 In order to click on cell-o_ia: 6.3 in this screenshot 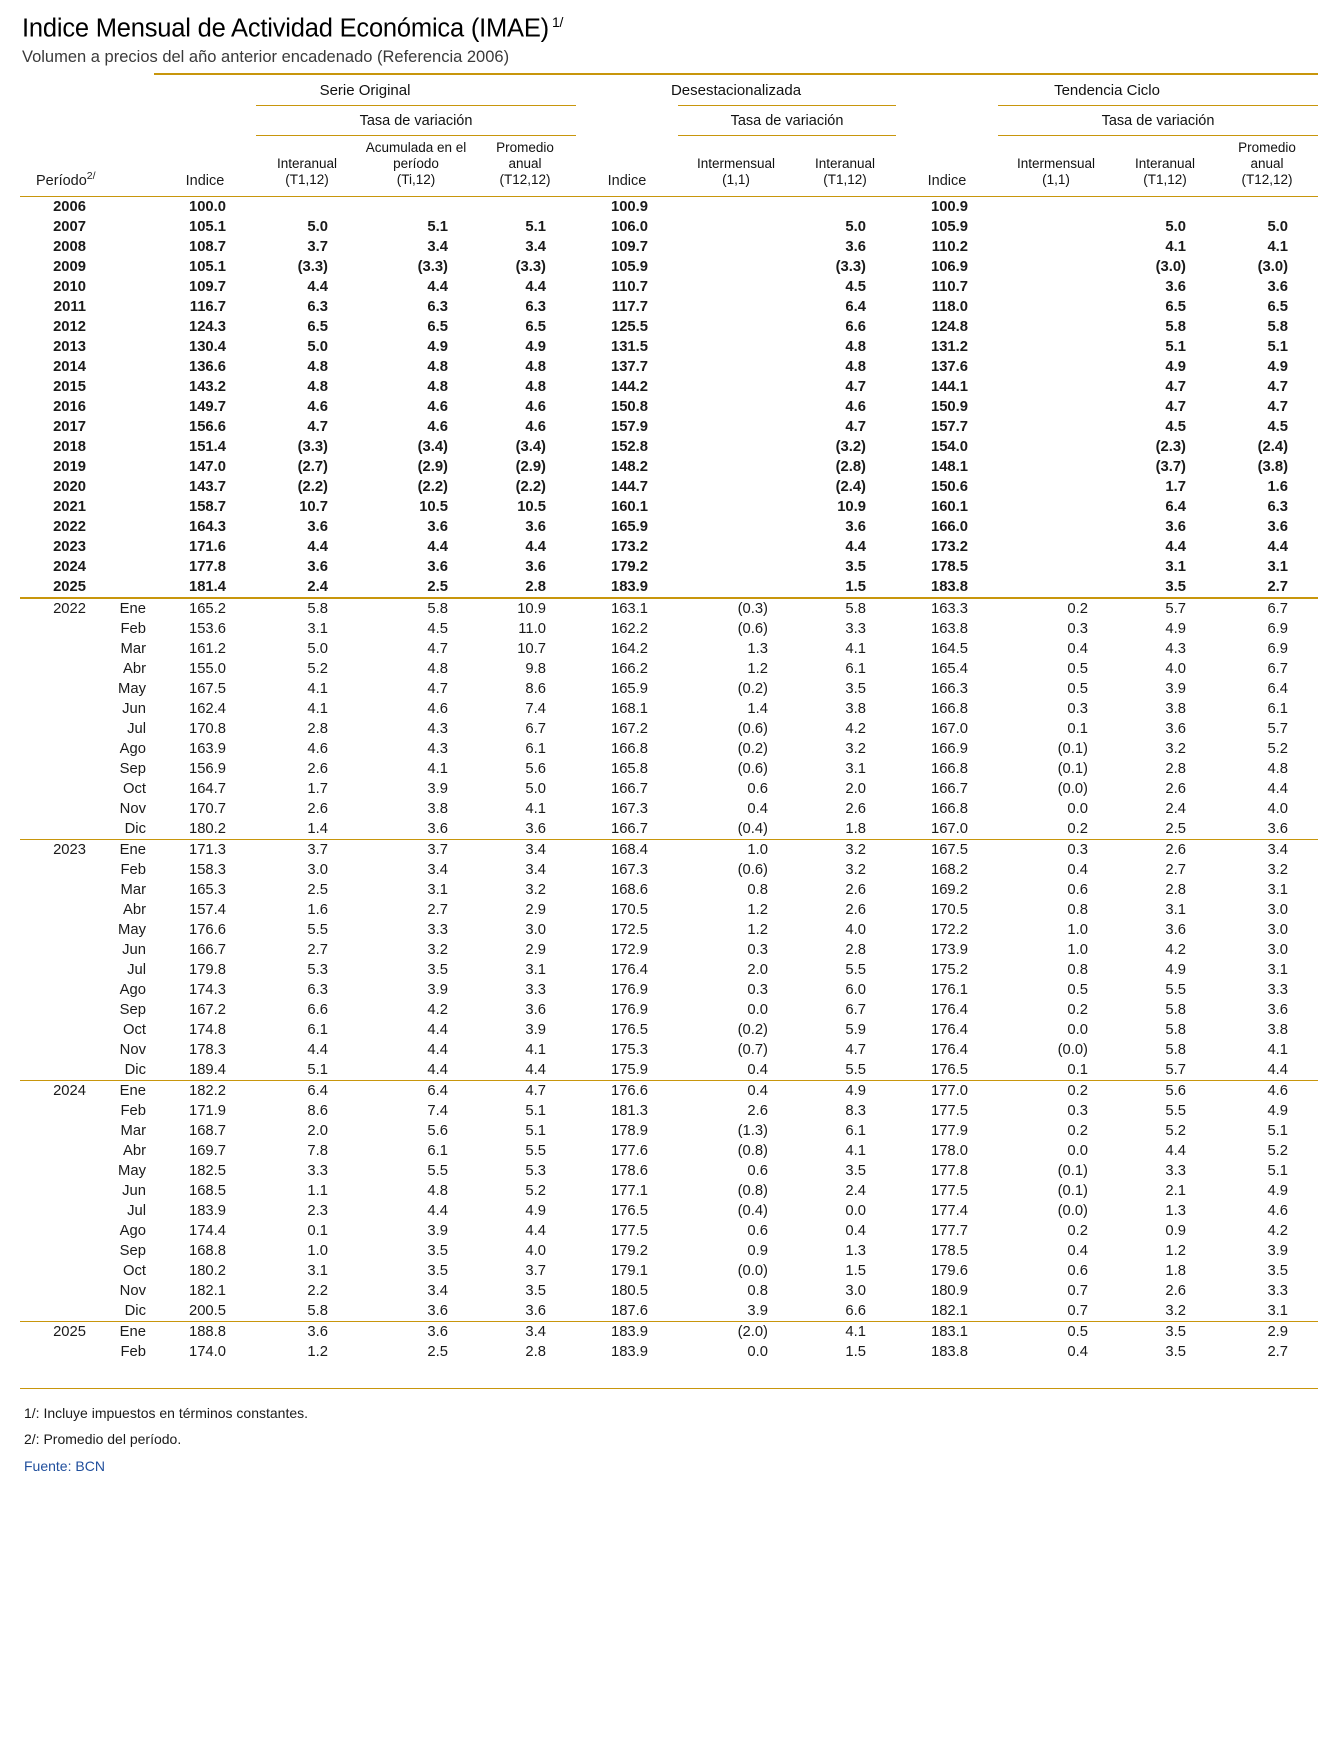, I will do `click(317, 989)`.